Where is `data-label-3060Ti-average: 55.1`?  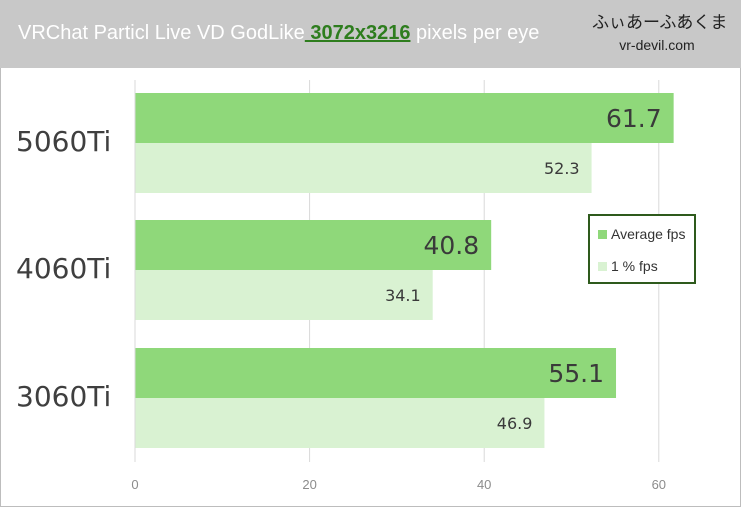
data-label-3060Ti-average: 55.1 is located at coordinates (576, 373).